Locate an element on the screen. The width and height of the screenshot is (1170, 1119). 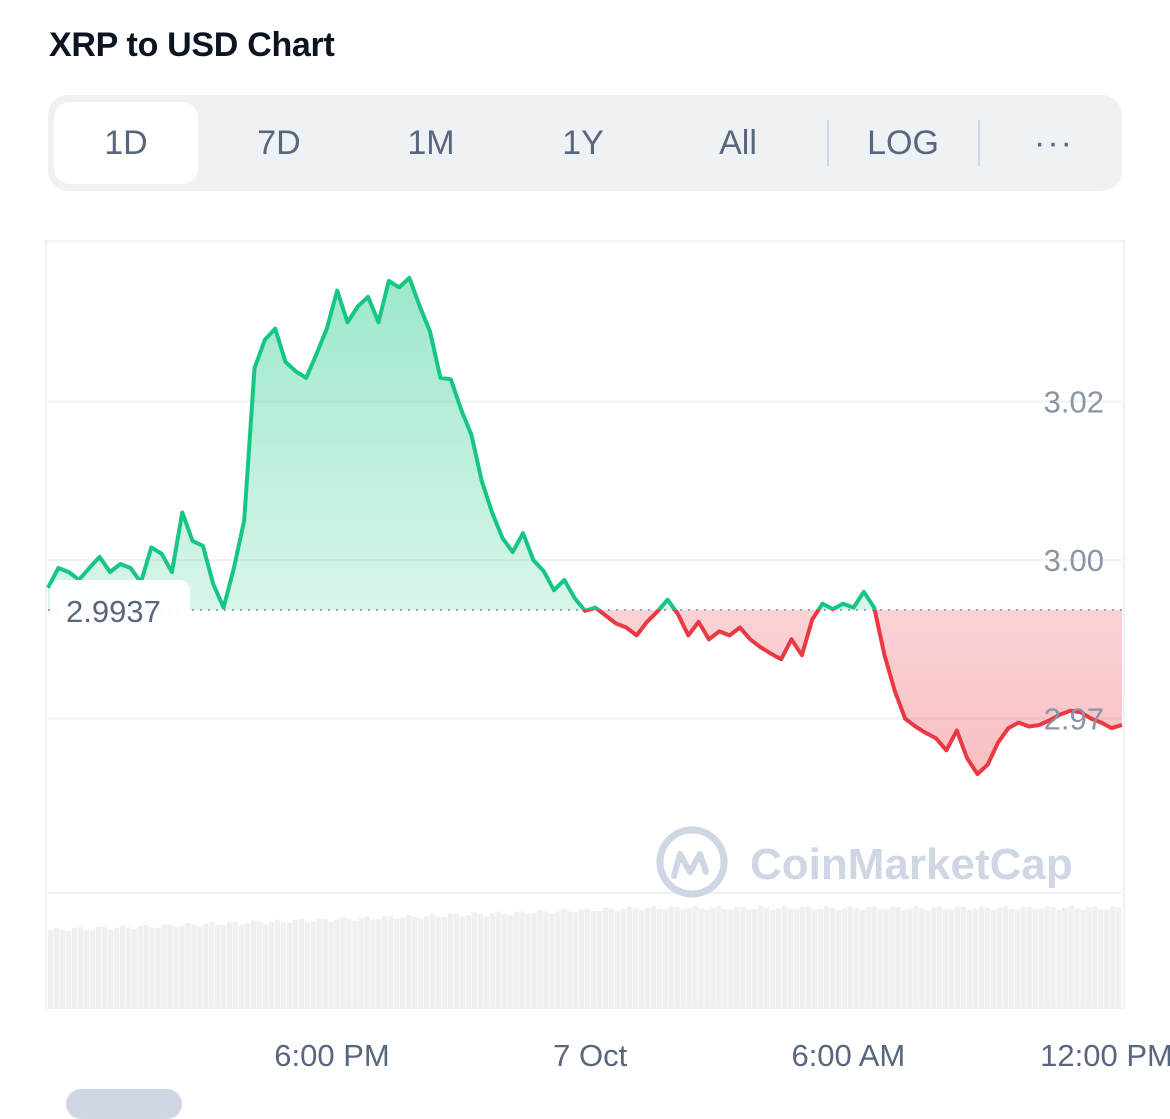
x-tick-label: 6:00 PM is located at coordinates (331, 1055).